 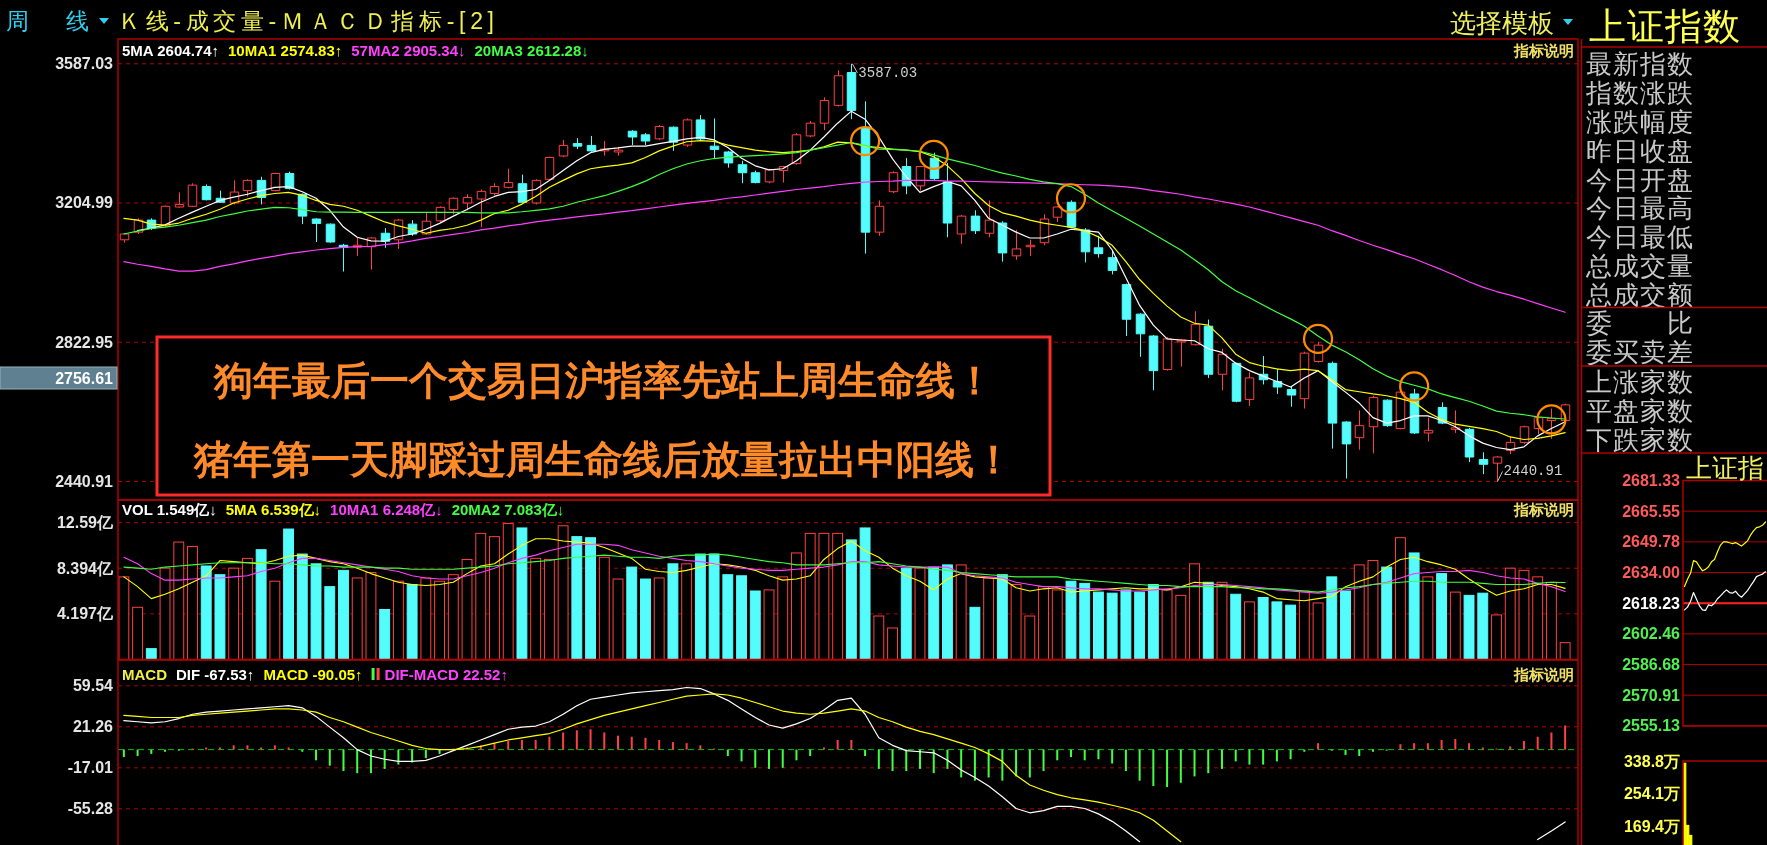 What do you see at coordinates (51, 21) in the screenshot?
I see `chart-subtitle: 周 线` at bounding box center [51, 21].